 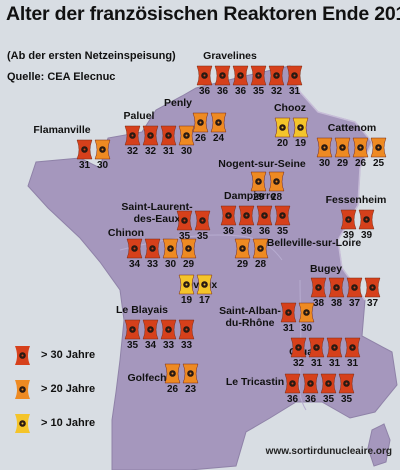 I want to click on site-label: Gravelines, so click(x=230, y=56).